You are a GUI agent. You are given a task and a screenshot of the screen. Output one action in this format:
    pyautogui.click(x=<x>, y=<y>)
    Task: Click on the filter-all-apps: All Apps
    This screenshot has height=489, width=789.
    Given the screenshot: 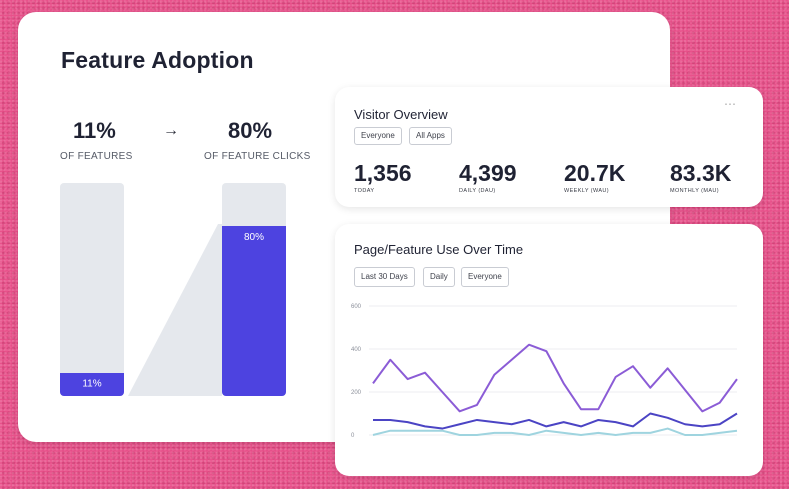 What is the action you would take?
    pyautogui.click(x=430, y=136)
    